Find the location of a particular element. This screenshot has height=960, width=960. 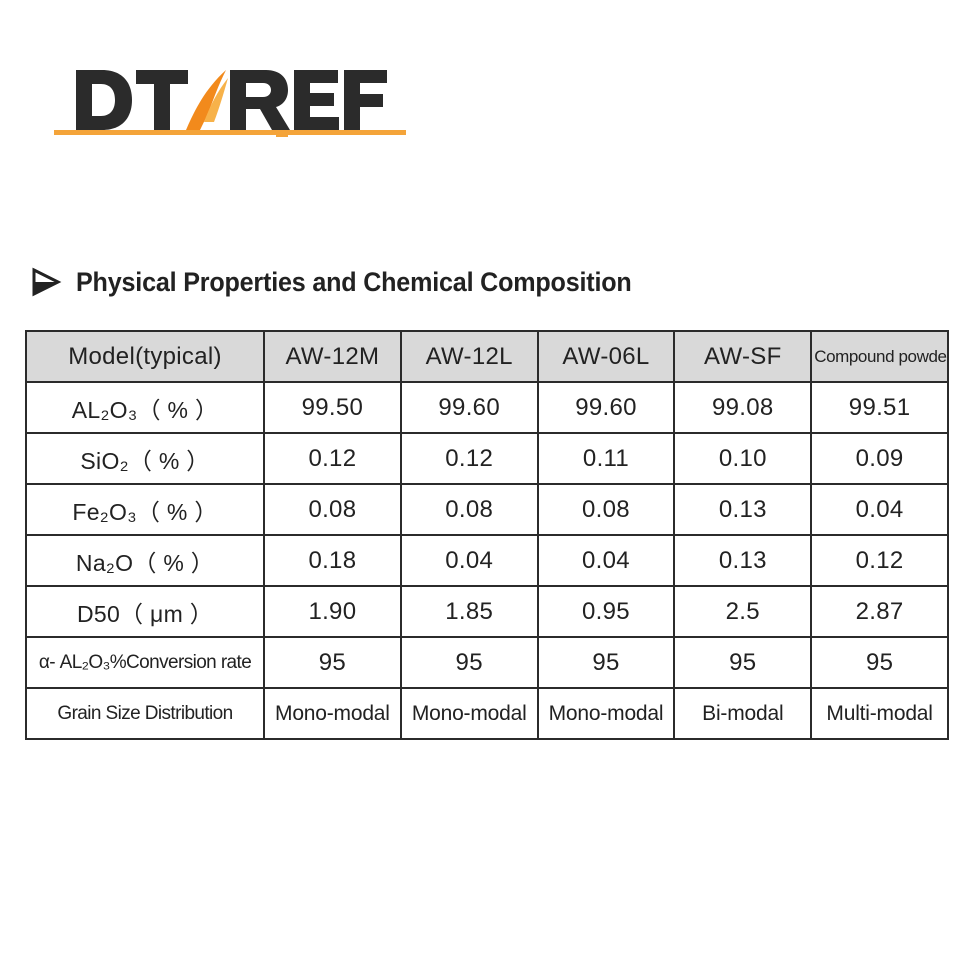

table-cell: 0.10 is located at coordinates (743, 458).